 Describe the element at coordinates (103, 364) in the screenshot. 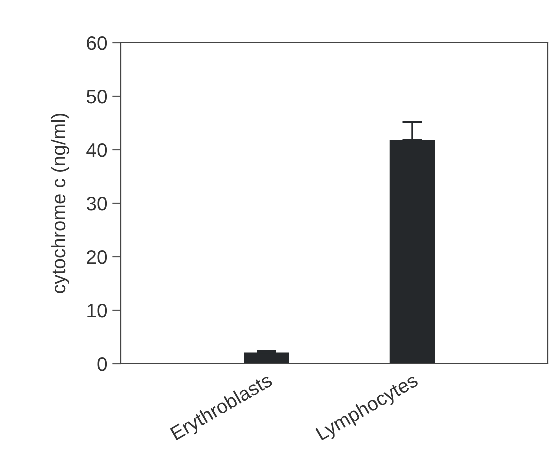

I see `y-tick-label: 0` at that location.